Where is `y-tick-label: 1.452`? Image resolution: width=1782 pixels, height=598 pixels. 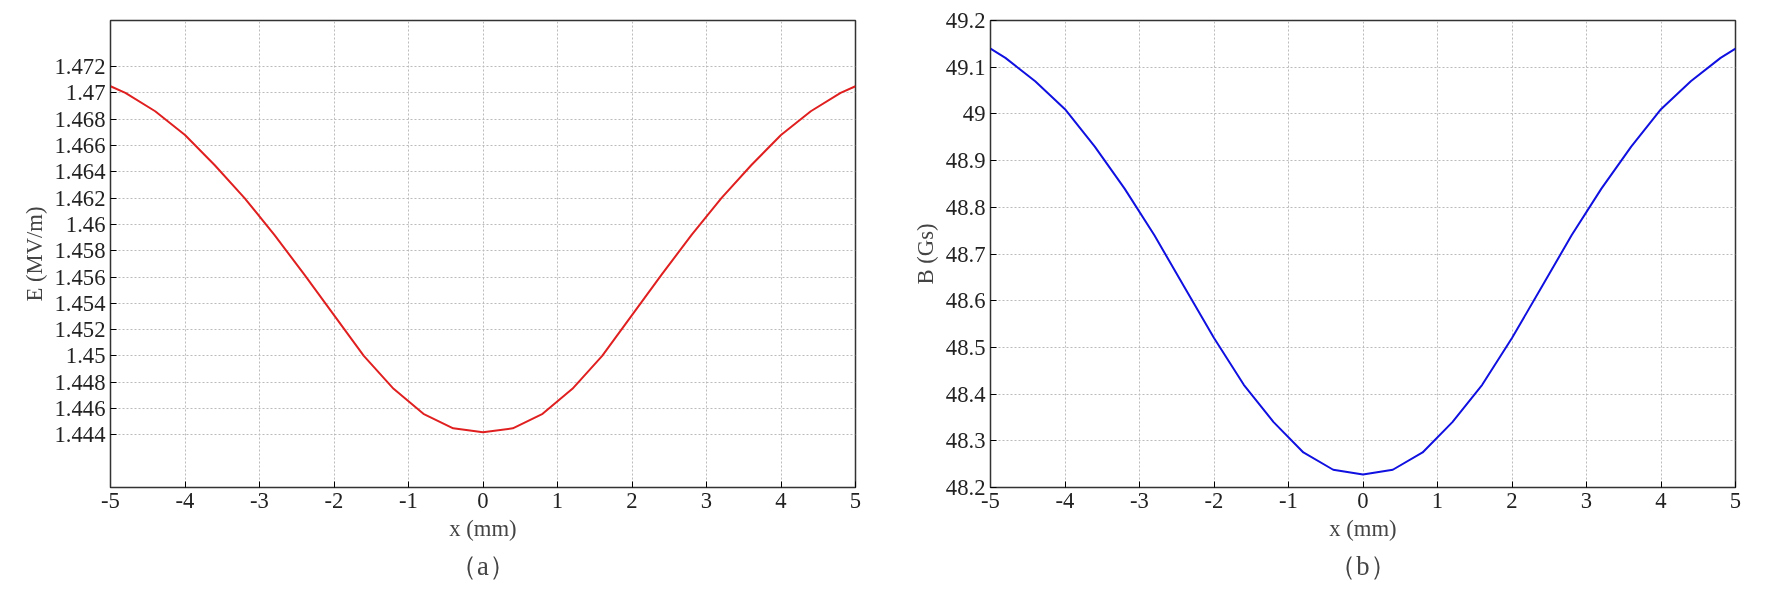
y-tick-label: 1.452 is located at coordinates (80, 330).